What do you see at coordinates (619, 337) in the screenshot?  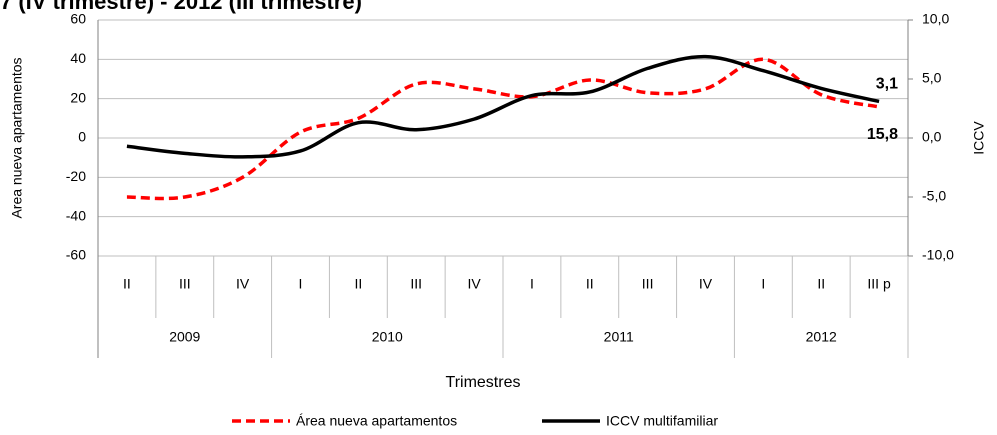 I see `group-label: 2011` at bounding box center [619, 337].